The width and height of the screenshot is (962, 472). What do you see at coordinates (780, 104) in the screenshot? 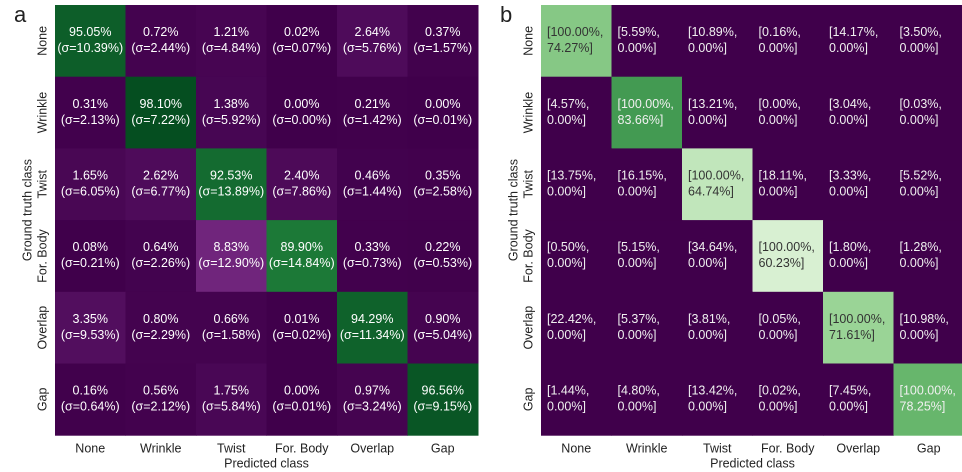
I see `cell-upper-label: [0.00%,` at bounding box center [780, 104].